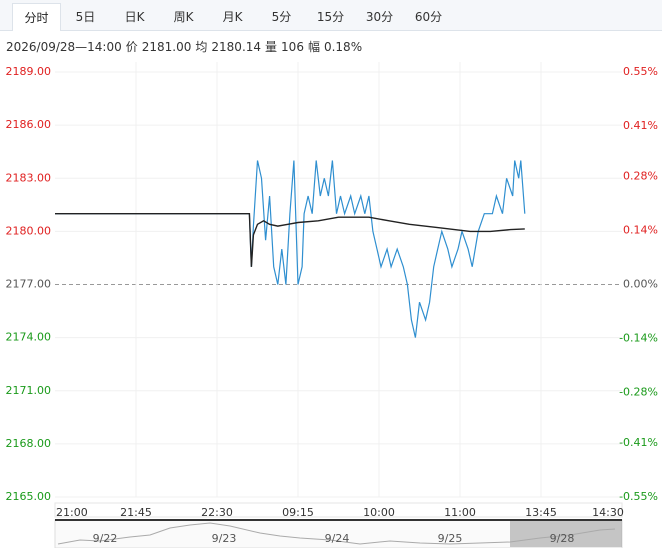  Describe the element at coordinates (608, 512) in the screenshot. I see `x-tick-label: 14:30` at that location.